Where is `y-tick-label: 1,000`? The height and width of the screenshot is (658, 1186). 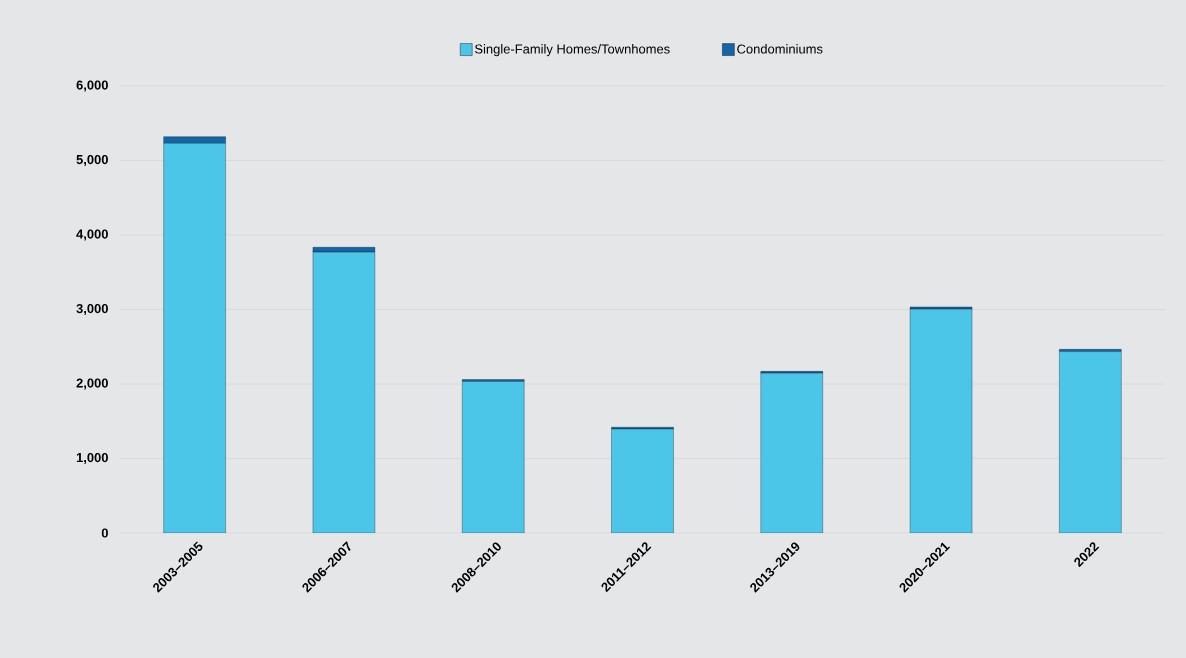
y-tick-label: 1,000 is located at coordinates (92, 458).